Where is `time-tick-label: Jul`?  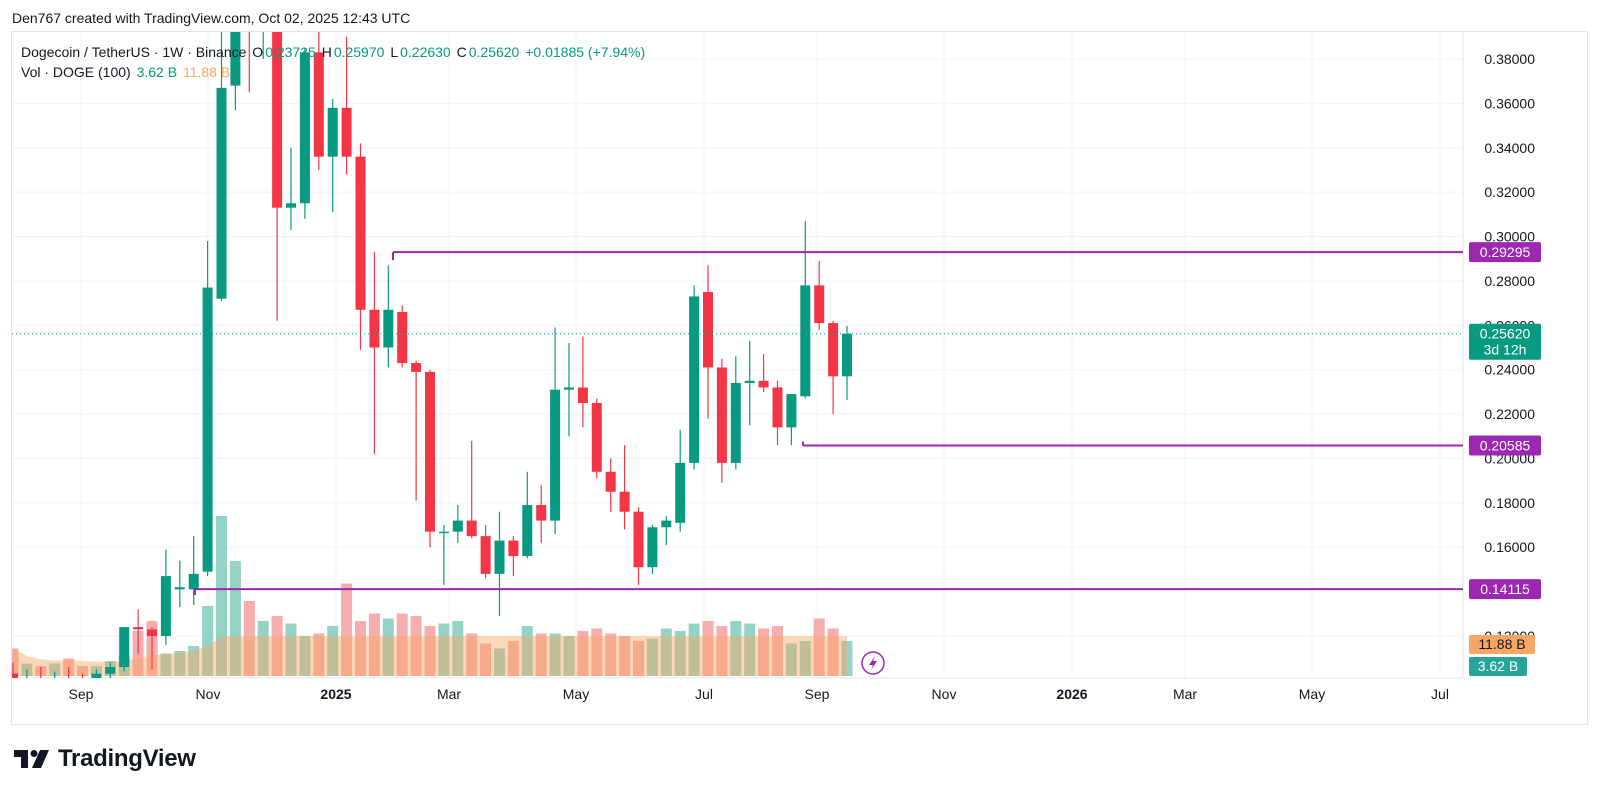 time-tick-label: Jul is located at coordinates (704, 694).